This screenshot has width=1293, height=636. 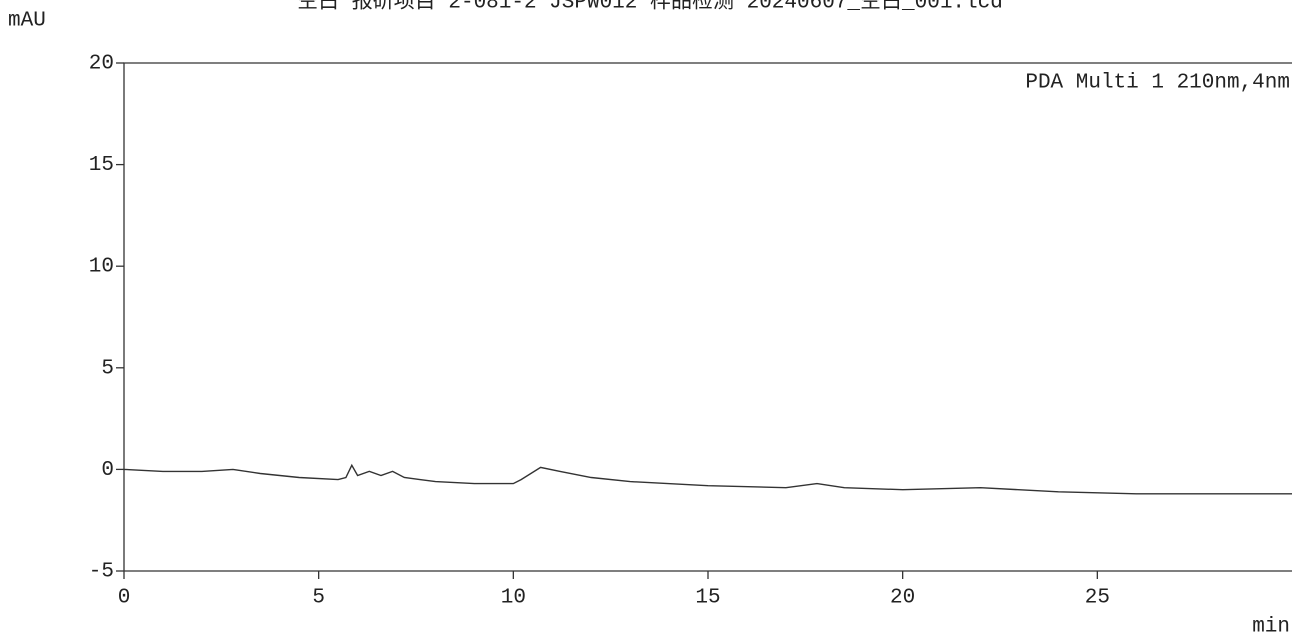 I want to click on y-tick-label: 15, so click(x=101, y=165).